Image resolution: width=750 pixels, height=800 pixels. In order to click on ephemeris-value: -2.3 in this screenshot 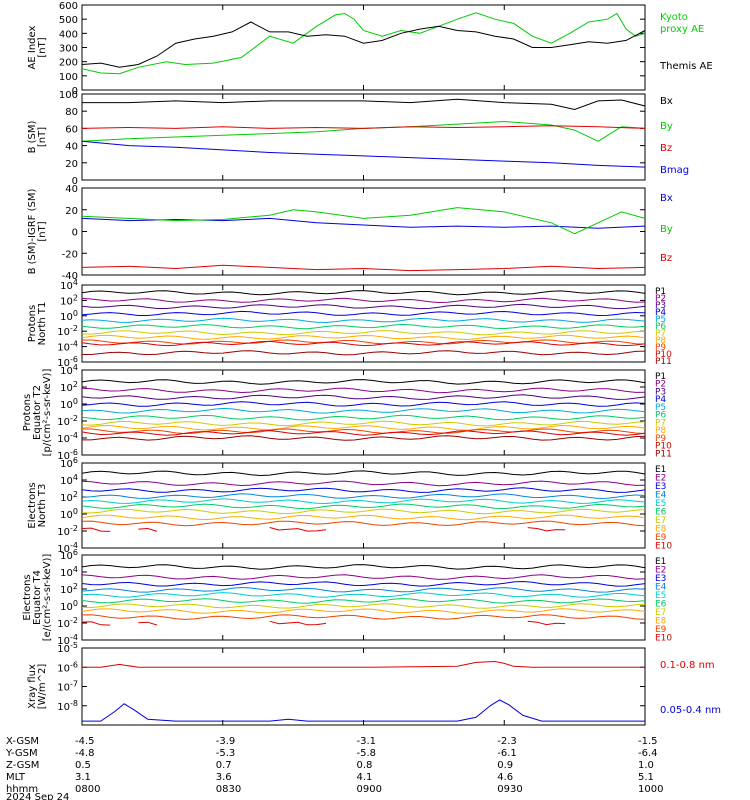, I will do `click(507, 741)`.